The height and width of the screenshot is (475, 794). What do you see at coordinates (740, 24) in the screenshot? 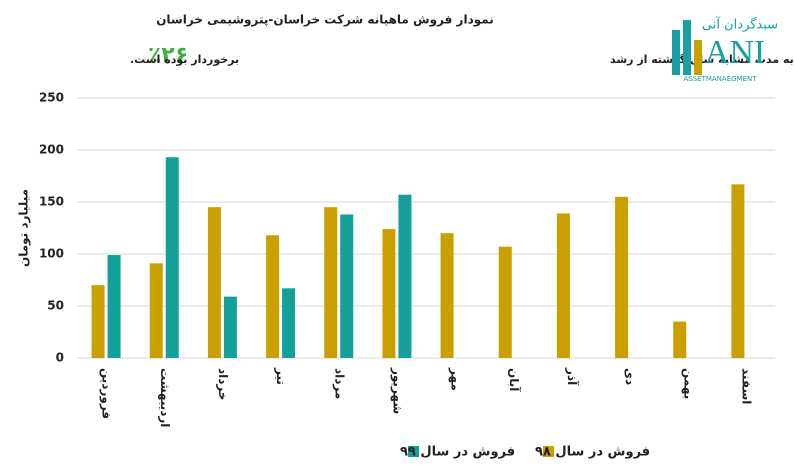
I see `logo-brand: سبدگردان آنی` at bounding box center [740, 24].